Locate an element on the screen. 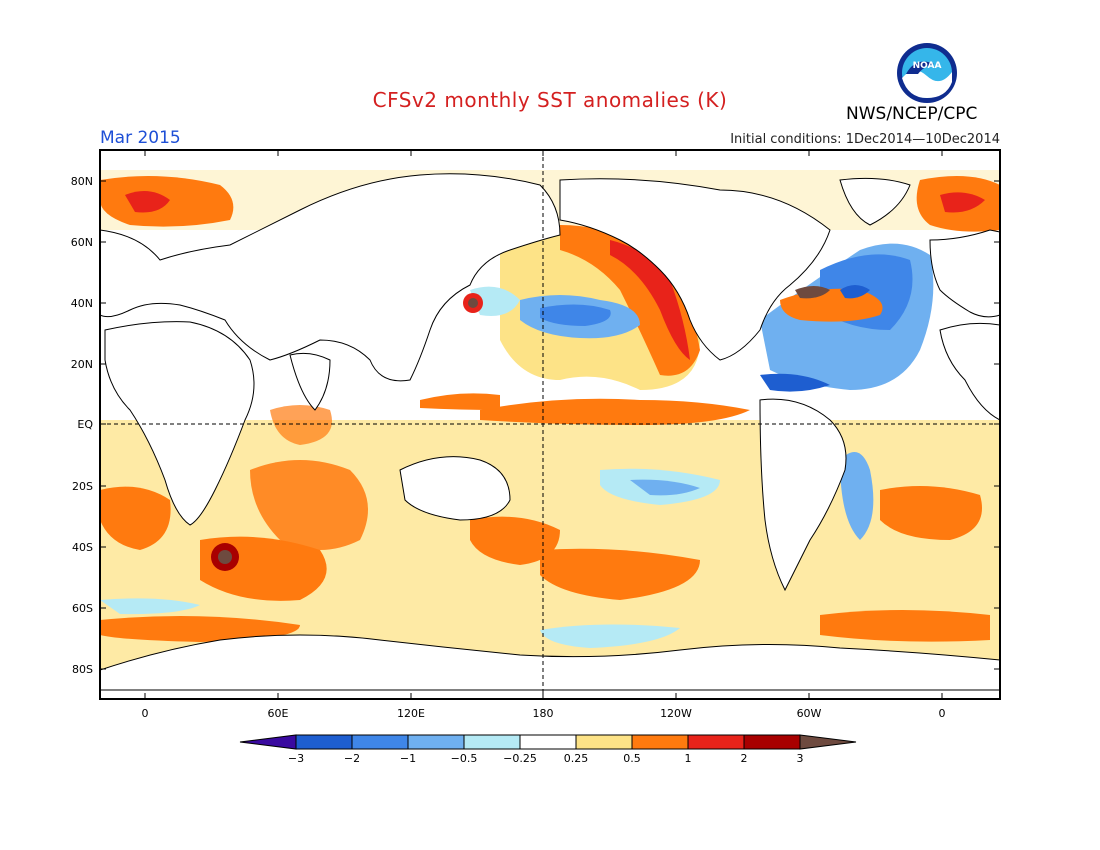 The image size is (1100, 850). lat-tick-label: 80N is located at coordinates (82, 181).